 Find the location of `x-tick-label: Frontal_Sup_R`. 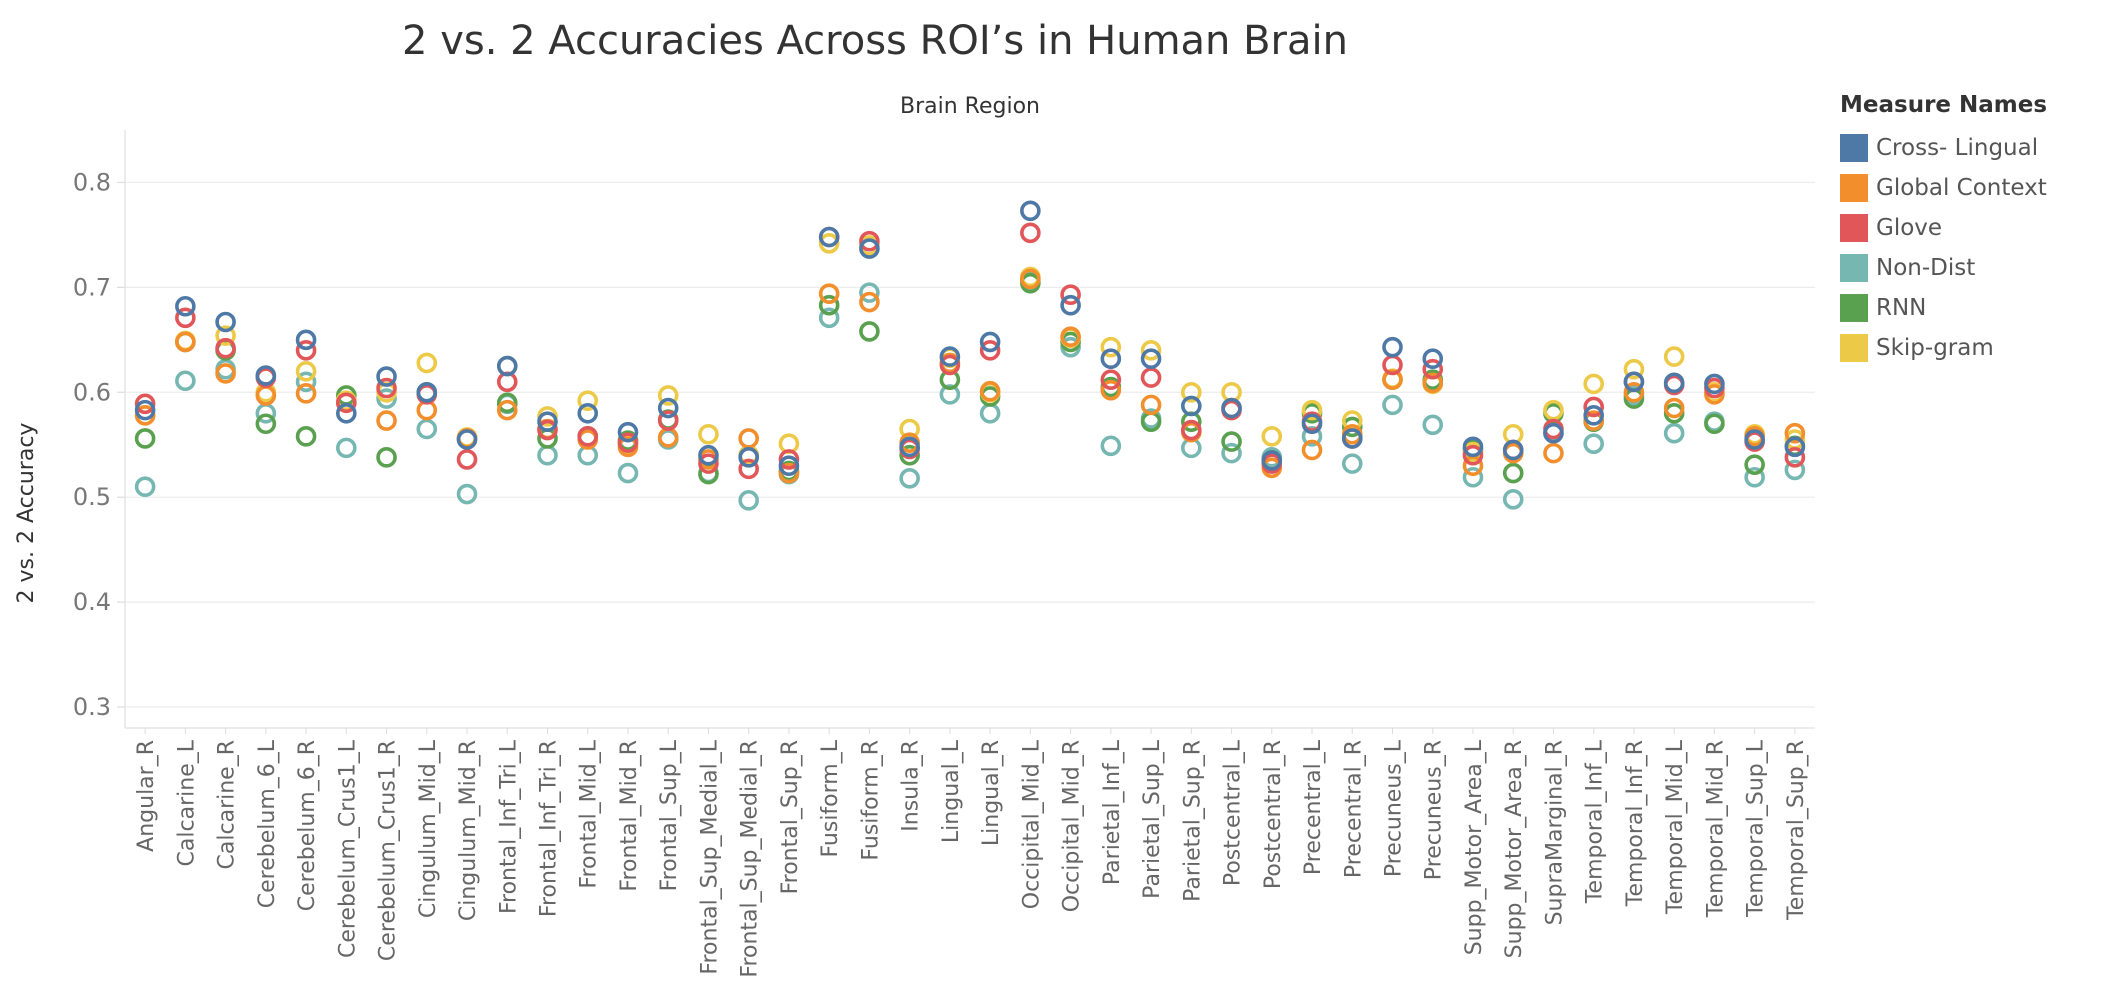

x-tick-label: Frontal_Sup_R is located at coordinates (790, 817).